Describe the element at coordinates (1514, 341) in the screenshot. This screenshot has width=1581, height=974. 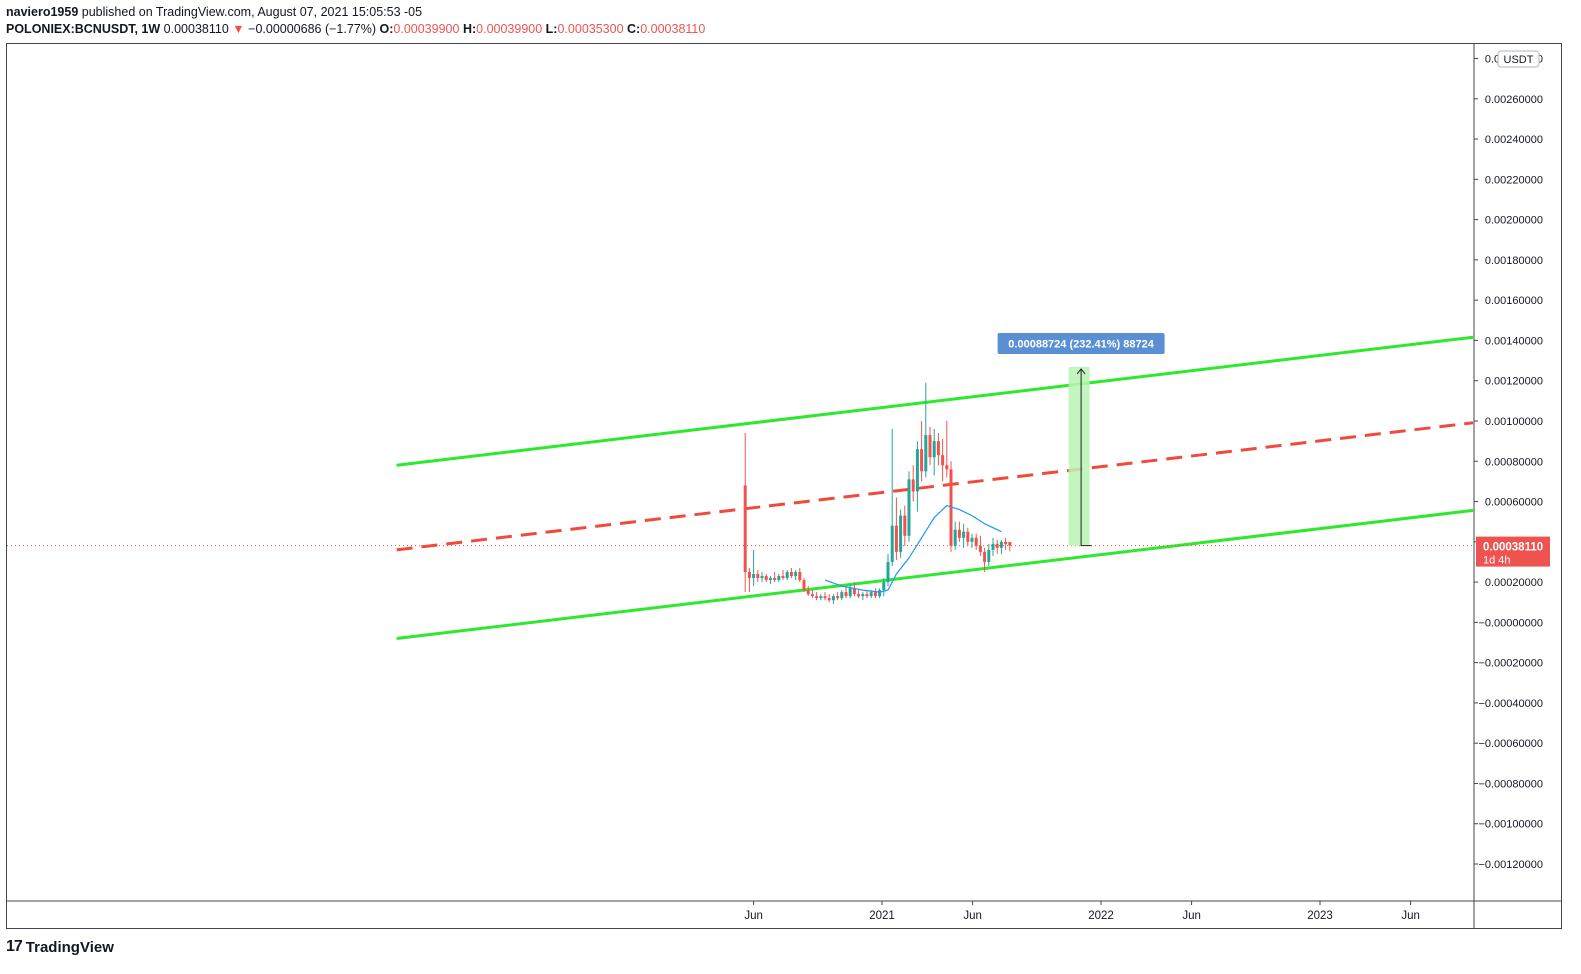
I see `price-tick-label: 0.00140000` at that location.